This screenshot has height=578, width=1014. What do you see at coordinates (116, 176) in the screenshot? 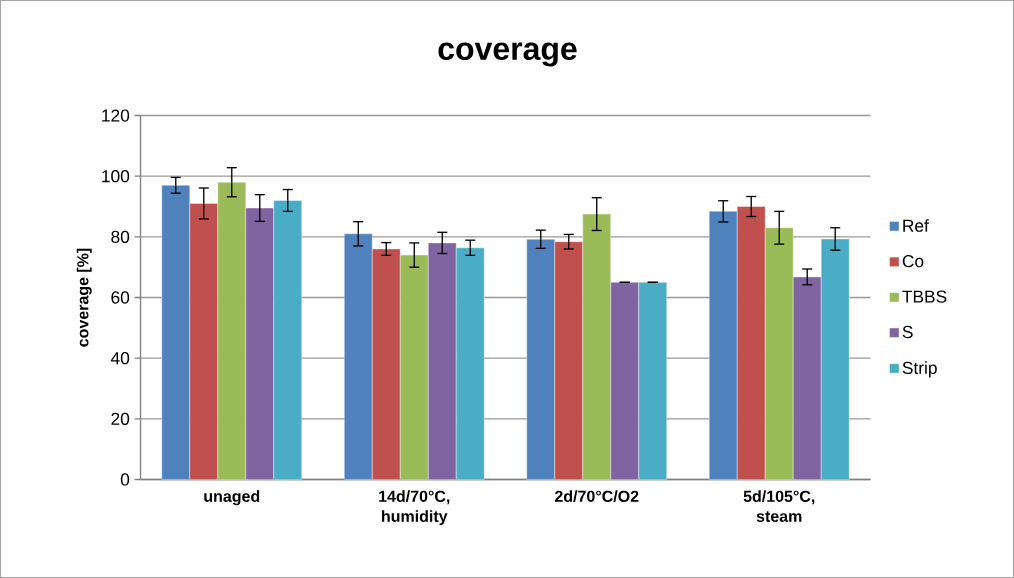
I see `y-tick-label: 100` at bounding box center [116, 176].